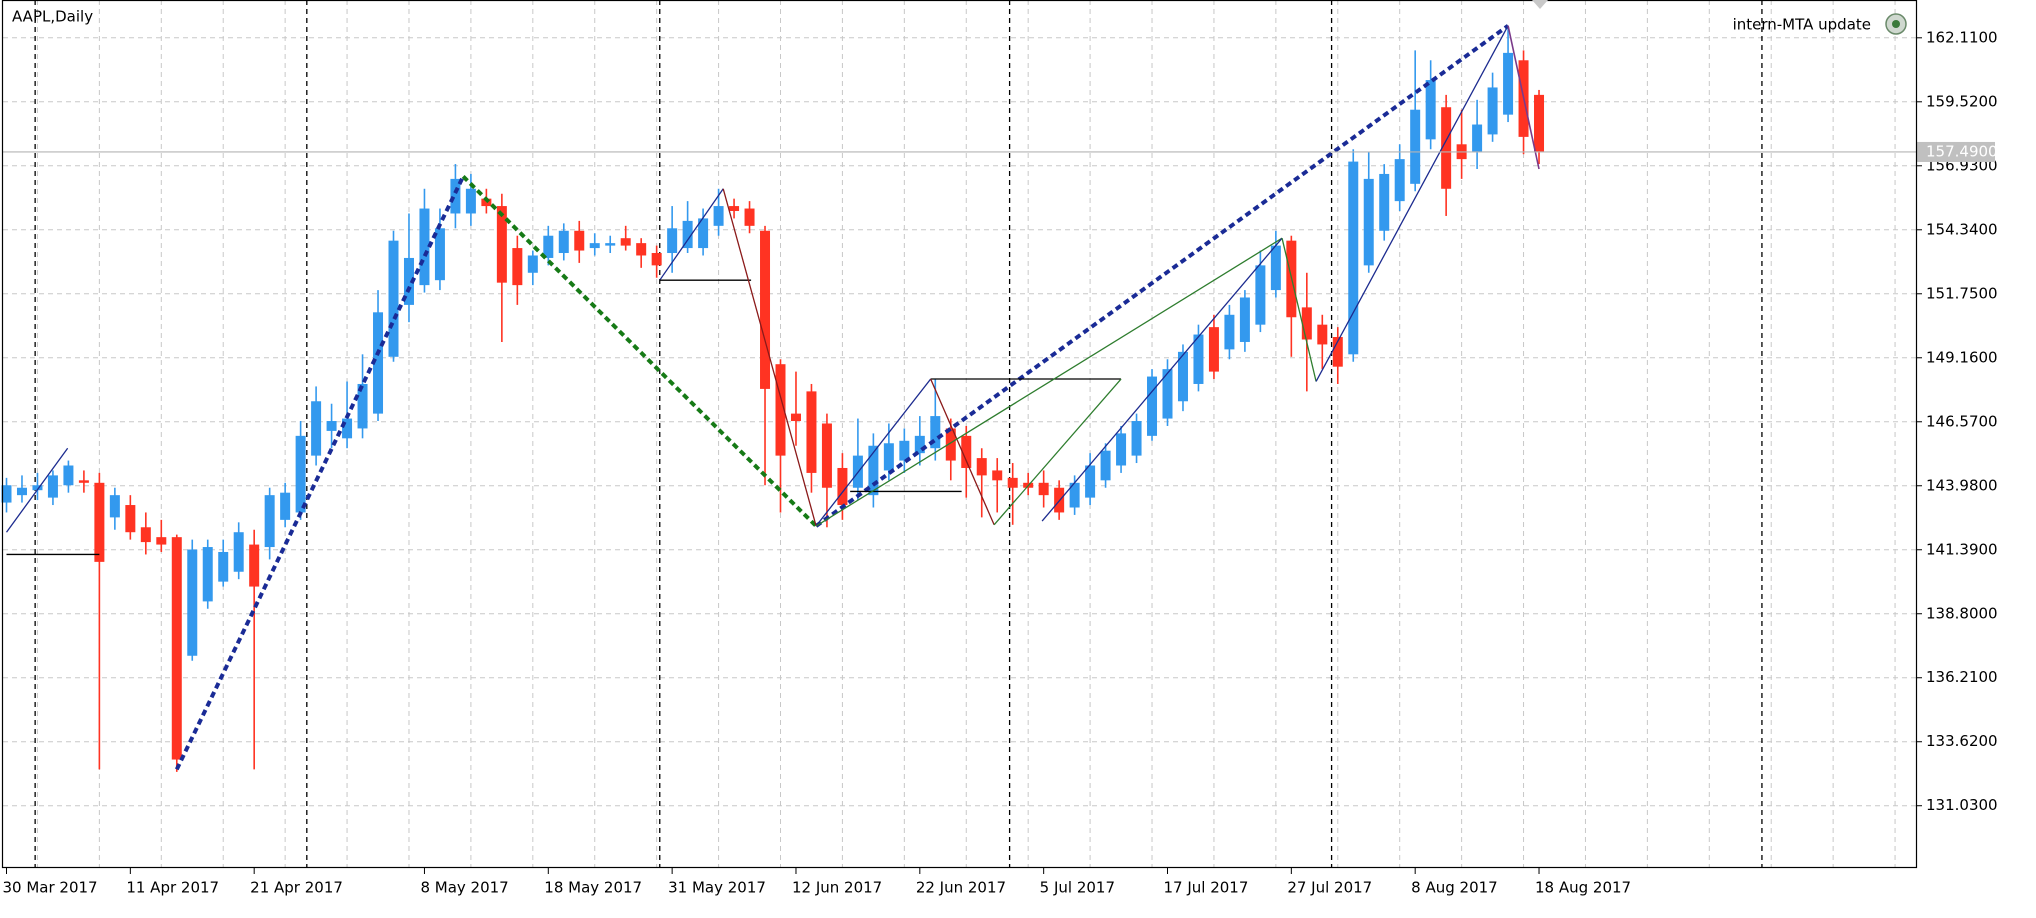  I want to click on x-tick-label: 18 Aug 2017, so click(1583, 888).